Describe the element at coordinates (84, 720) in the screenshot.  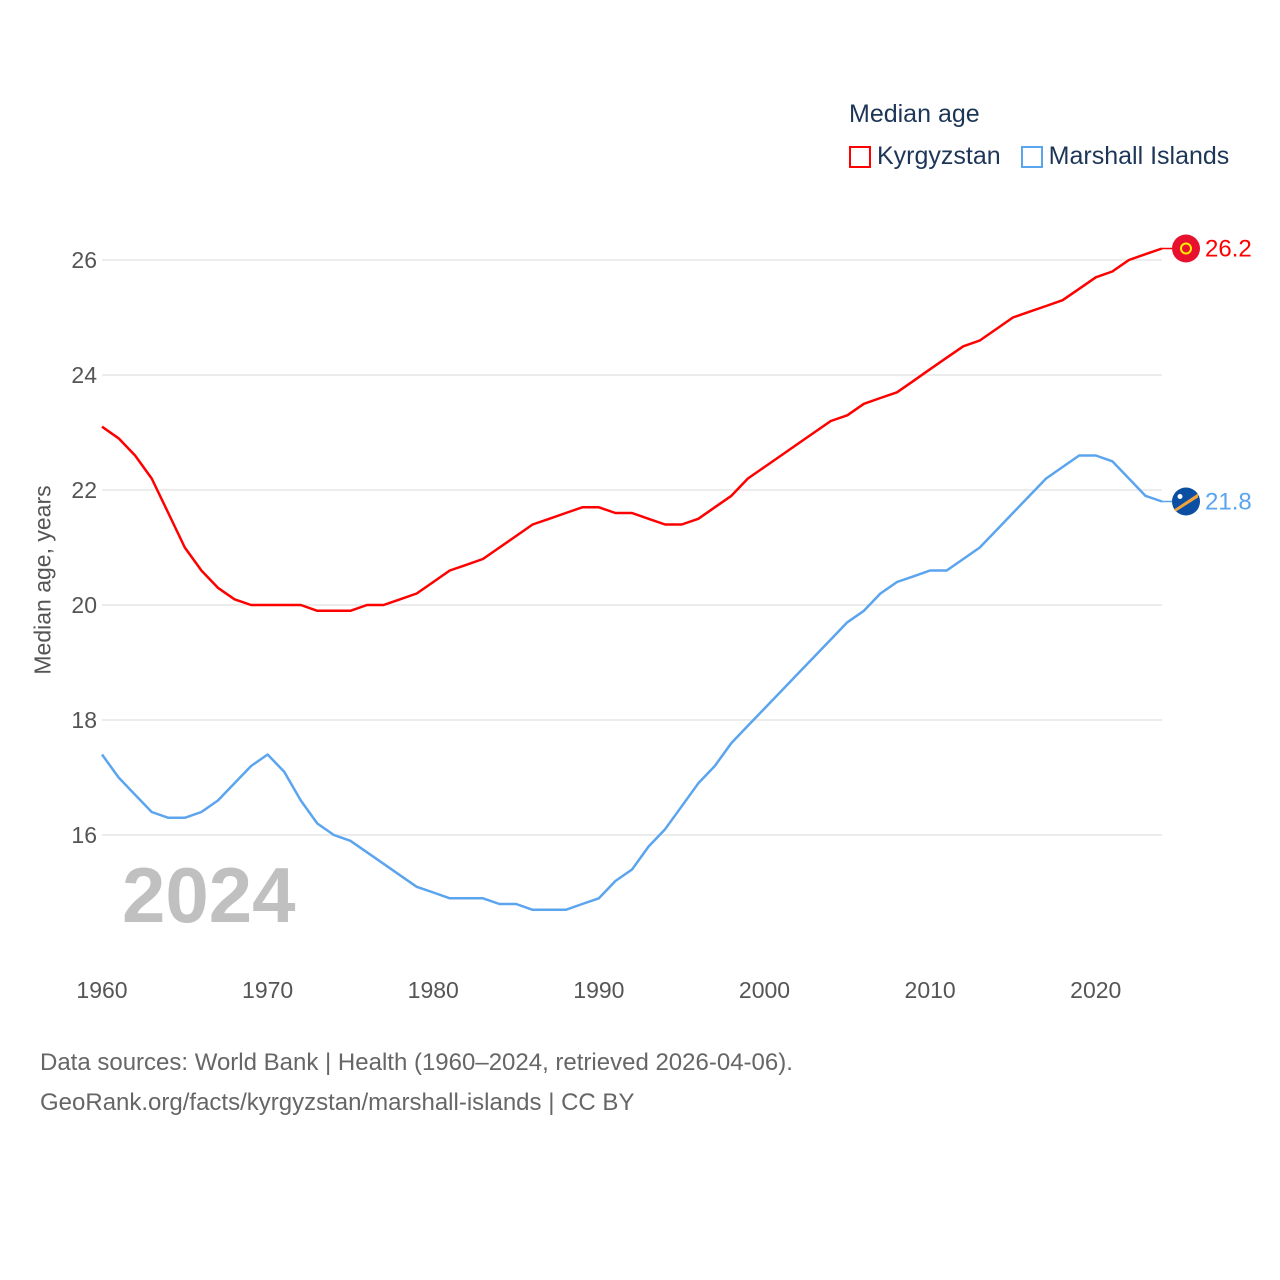
I see `y-tick-label: 18` at that location.